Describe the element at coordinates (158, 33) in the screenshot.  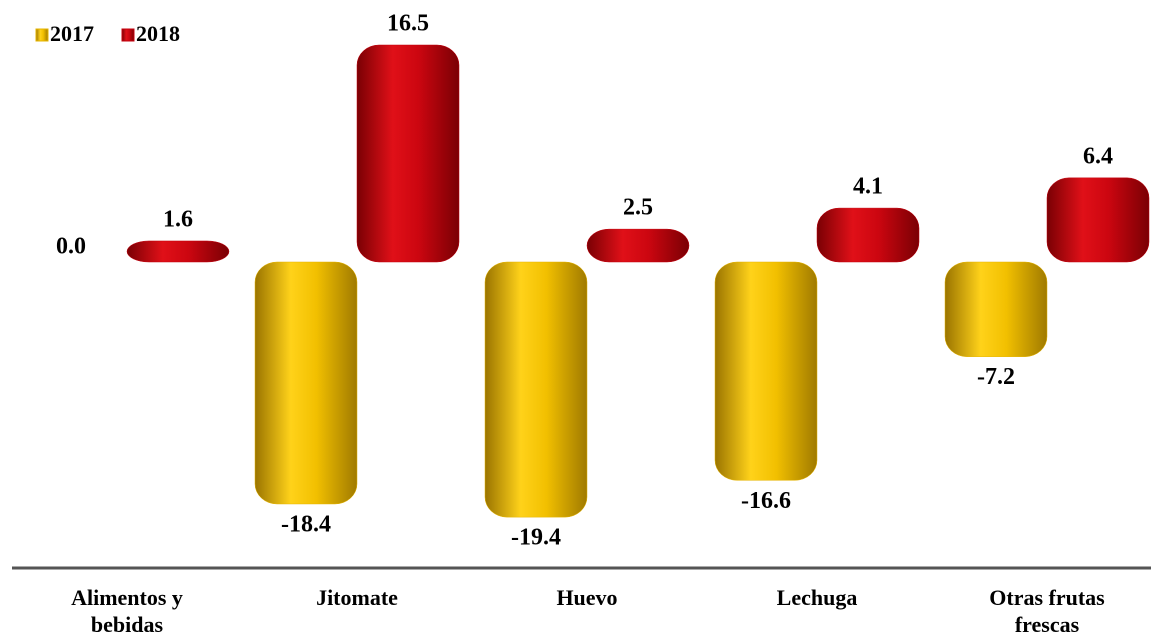
I see `legend-label: 2018` at that location.